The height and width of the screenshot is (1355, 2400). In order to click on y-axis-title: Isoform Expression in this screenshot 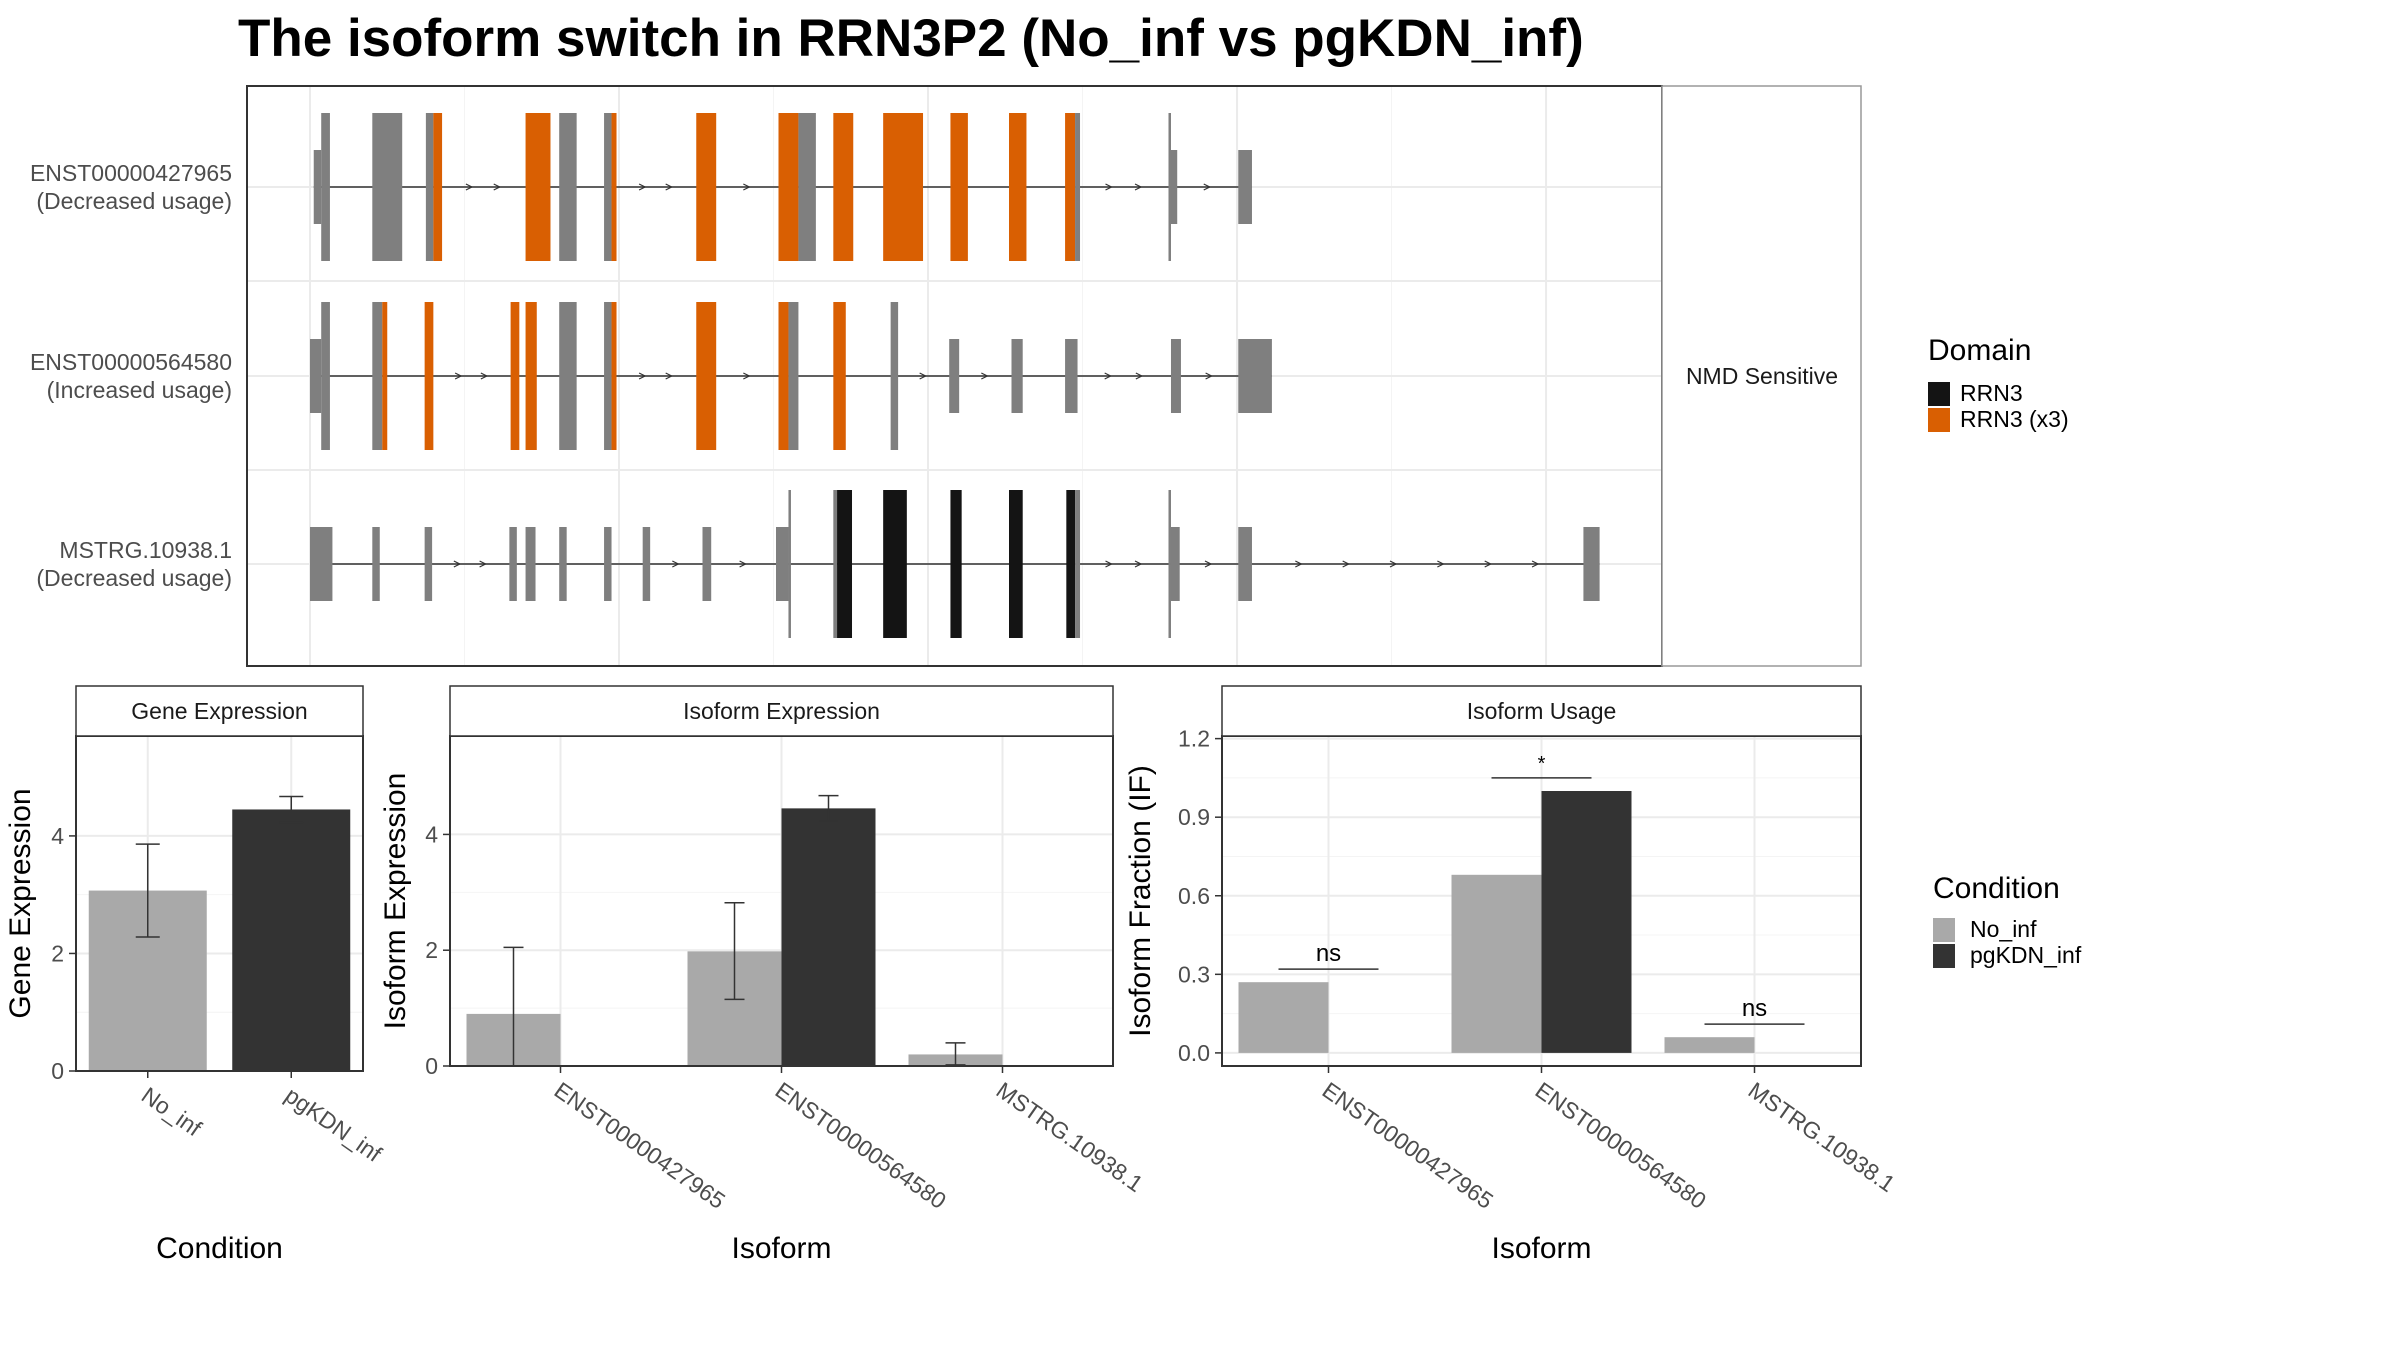, I will do `click(395, 901)`.